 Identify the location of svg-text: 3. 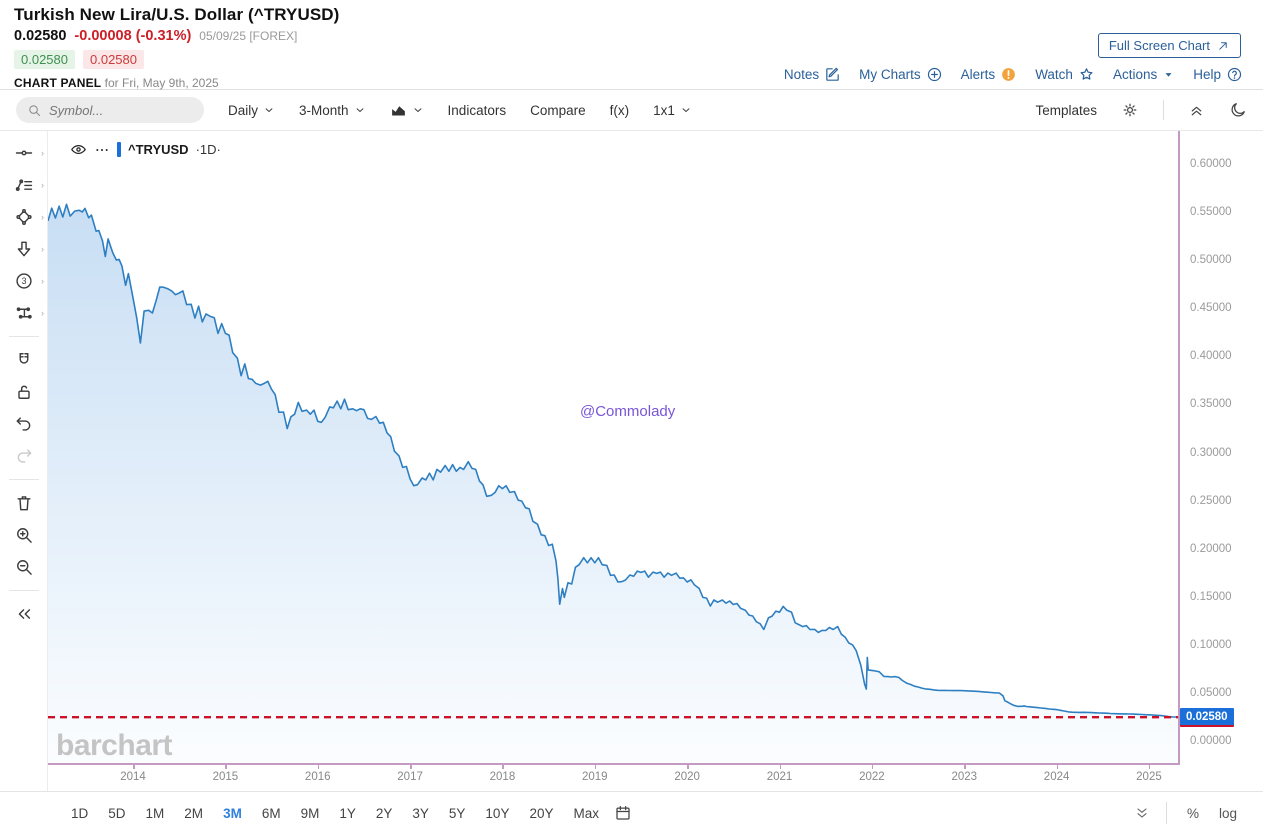
(23, 281).